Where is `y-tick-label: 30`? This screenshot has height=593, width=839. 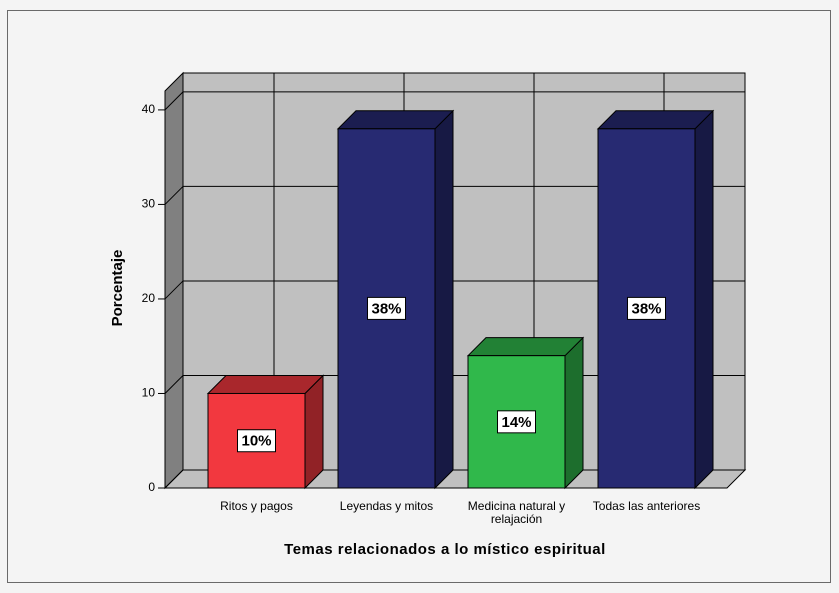
y-tick-label: 30 is located at coordinates (149, 204).